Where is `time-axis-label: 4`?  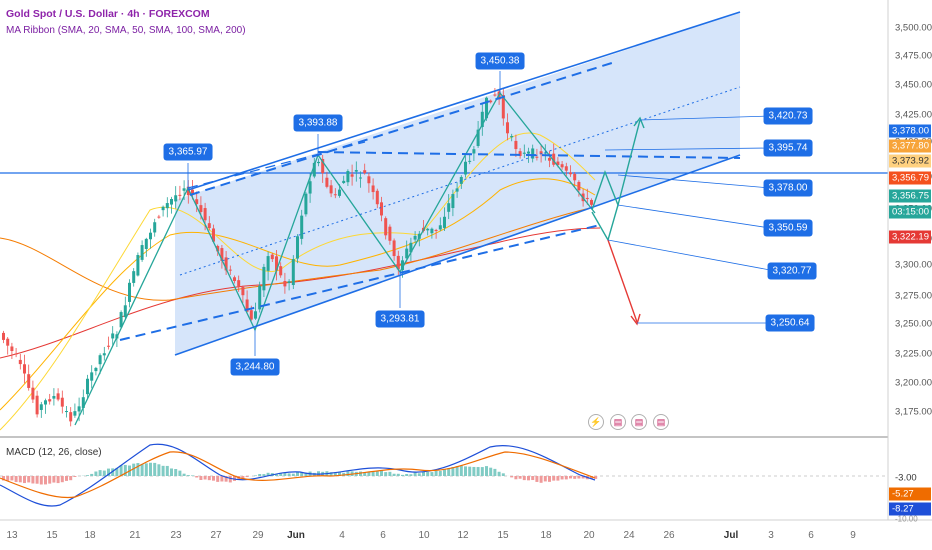
time-axis-label: 4 is located at coordinates (342, 535).